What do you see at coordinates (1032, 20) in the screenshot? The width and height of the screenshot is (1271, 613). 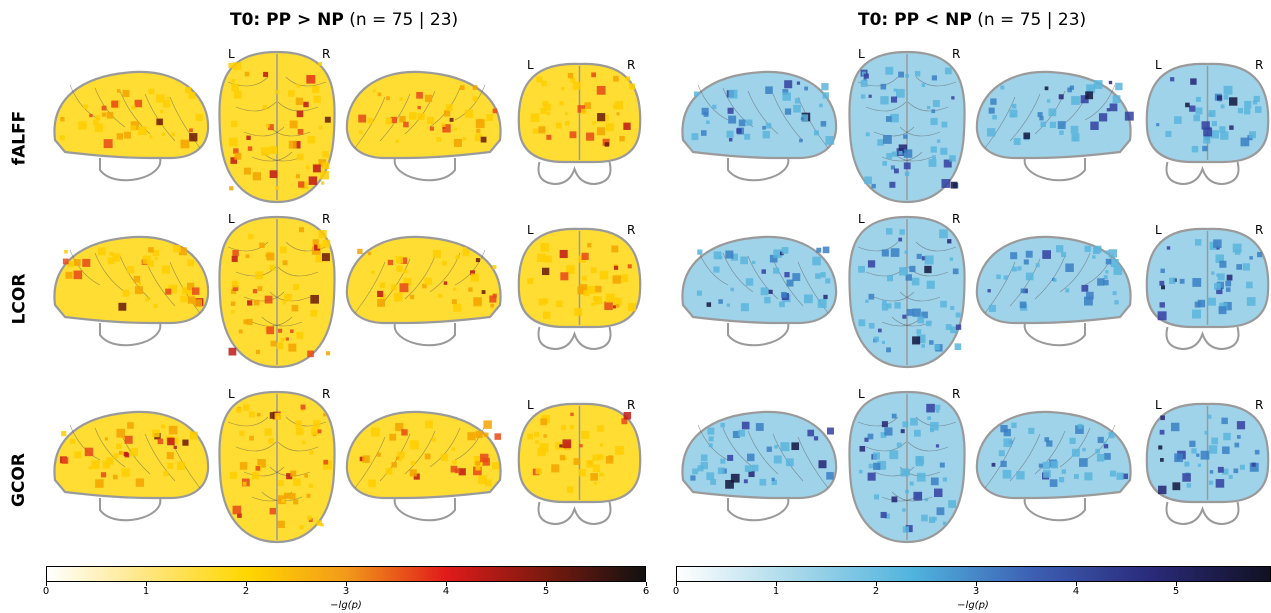 I see `panel-title-right-rest: (n = 75 | 23)` at bounding box center [1032, 20].